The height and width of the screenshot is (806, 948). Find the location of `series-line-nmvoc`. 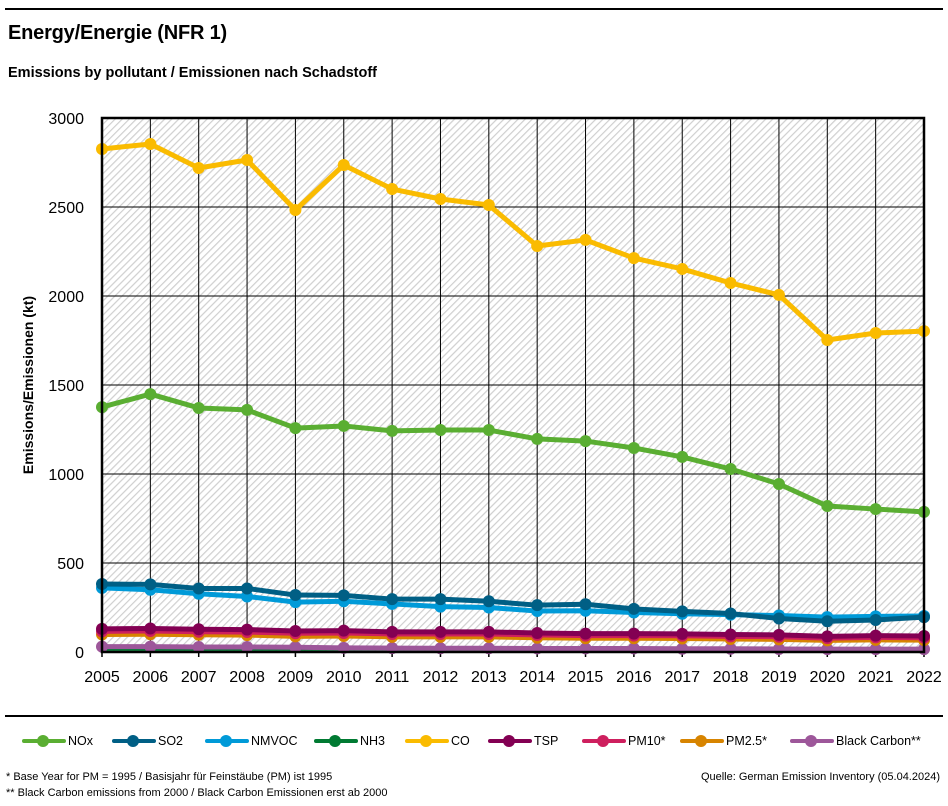

series-line-nmvoc is located at coordinates (513, 602).